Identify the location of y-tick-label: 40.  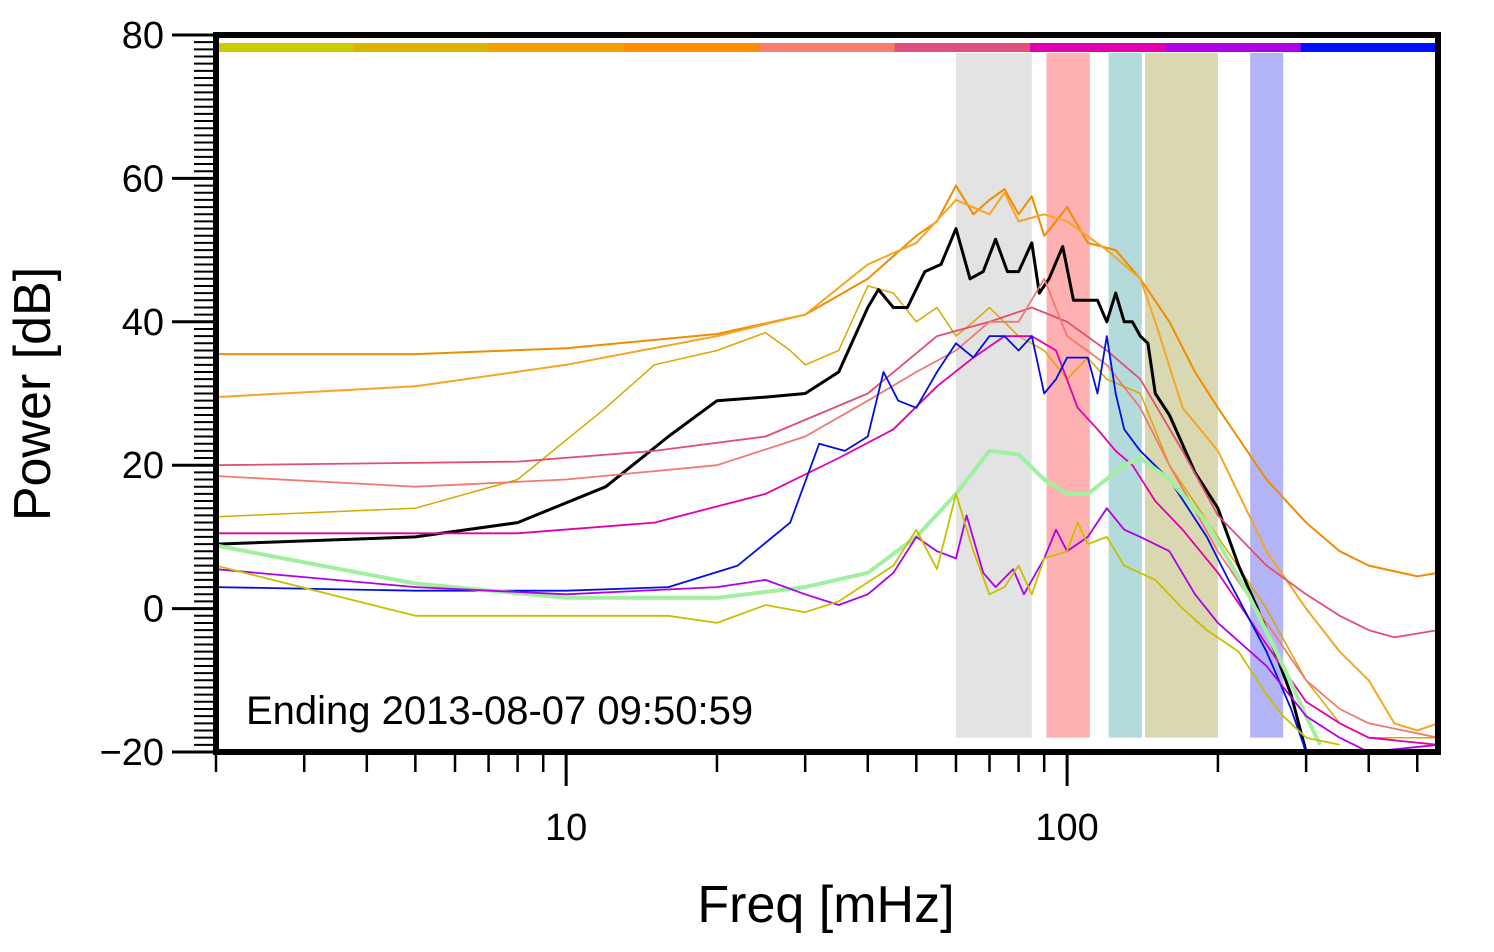
(143, 323).